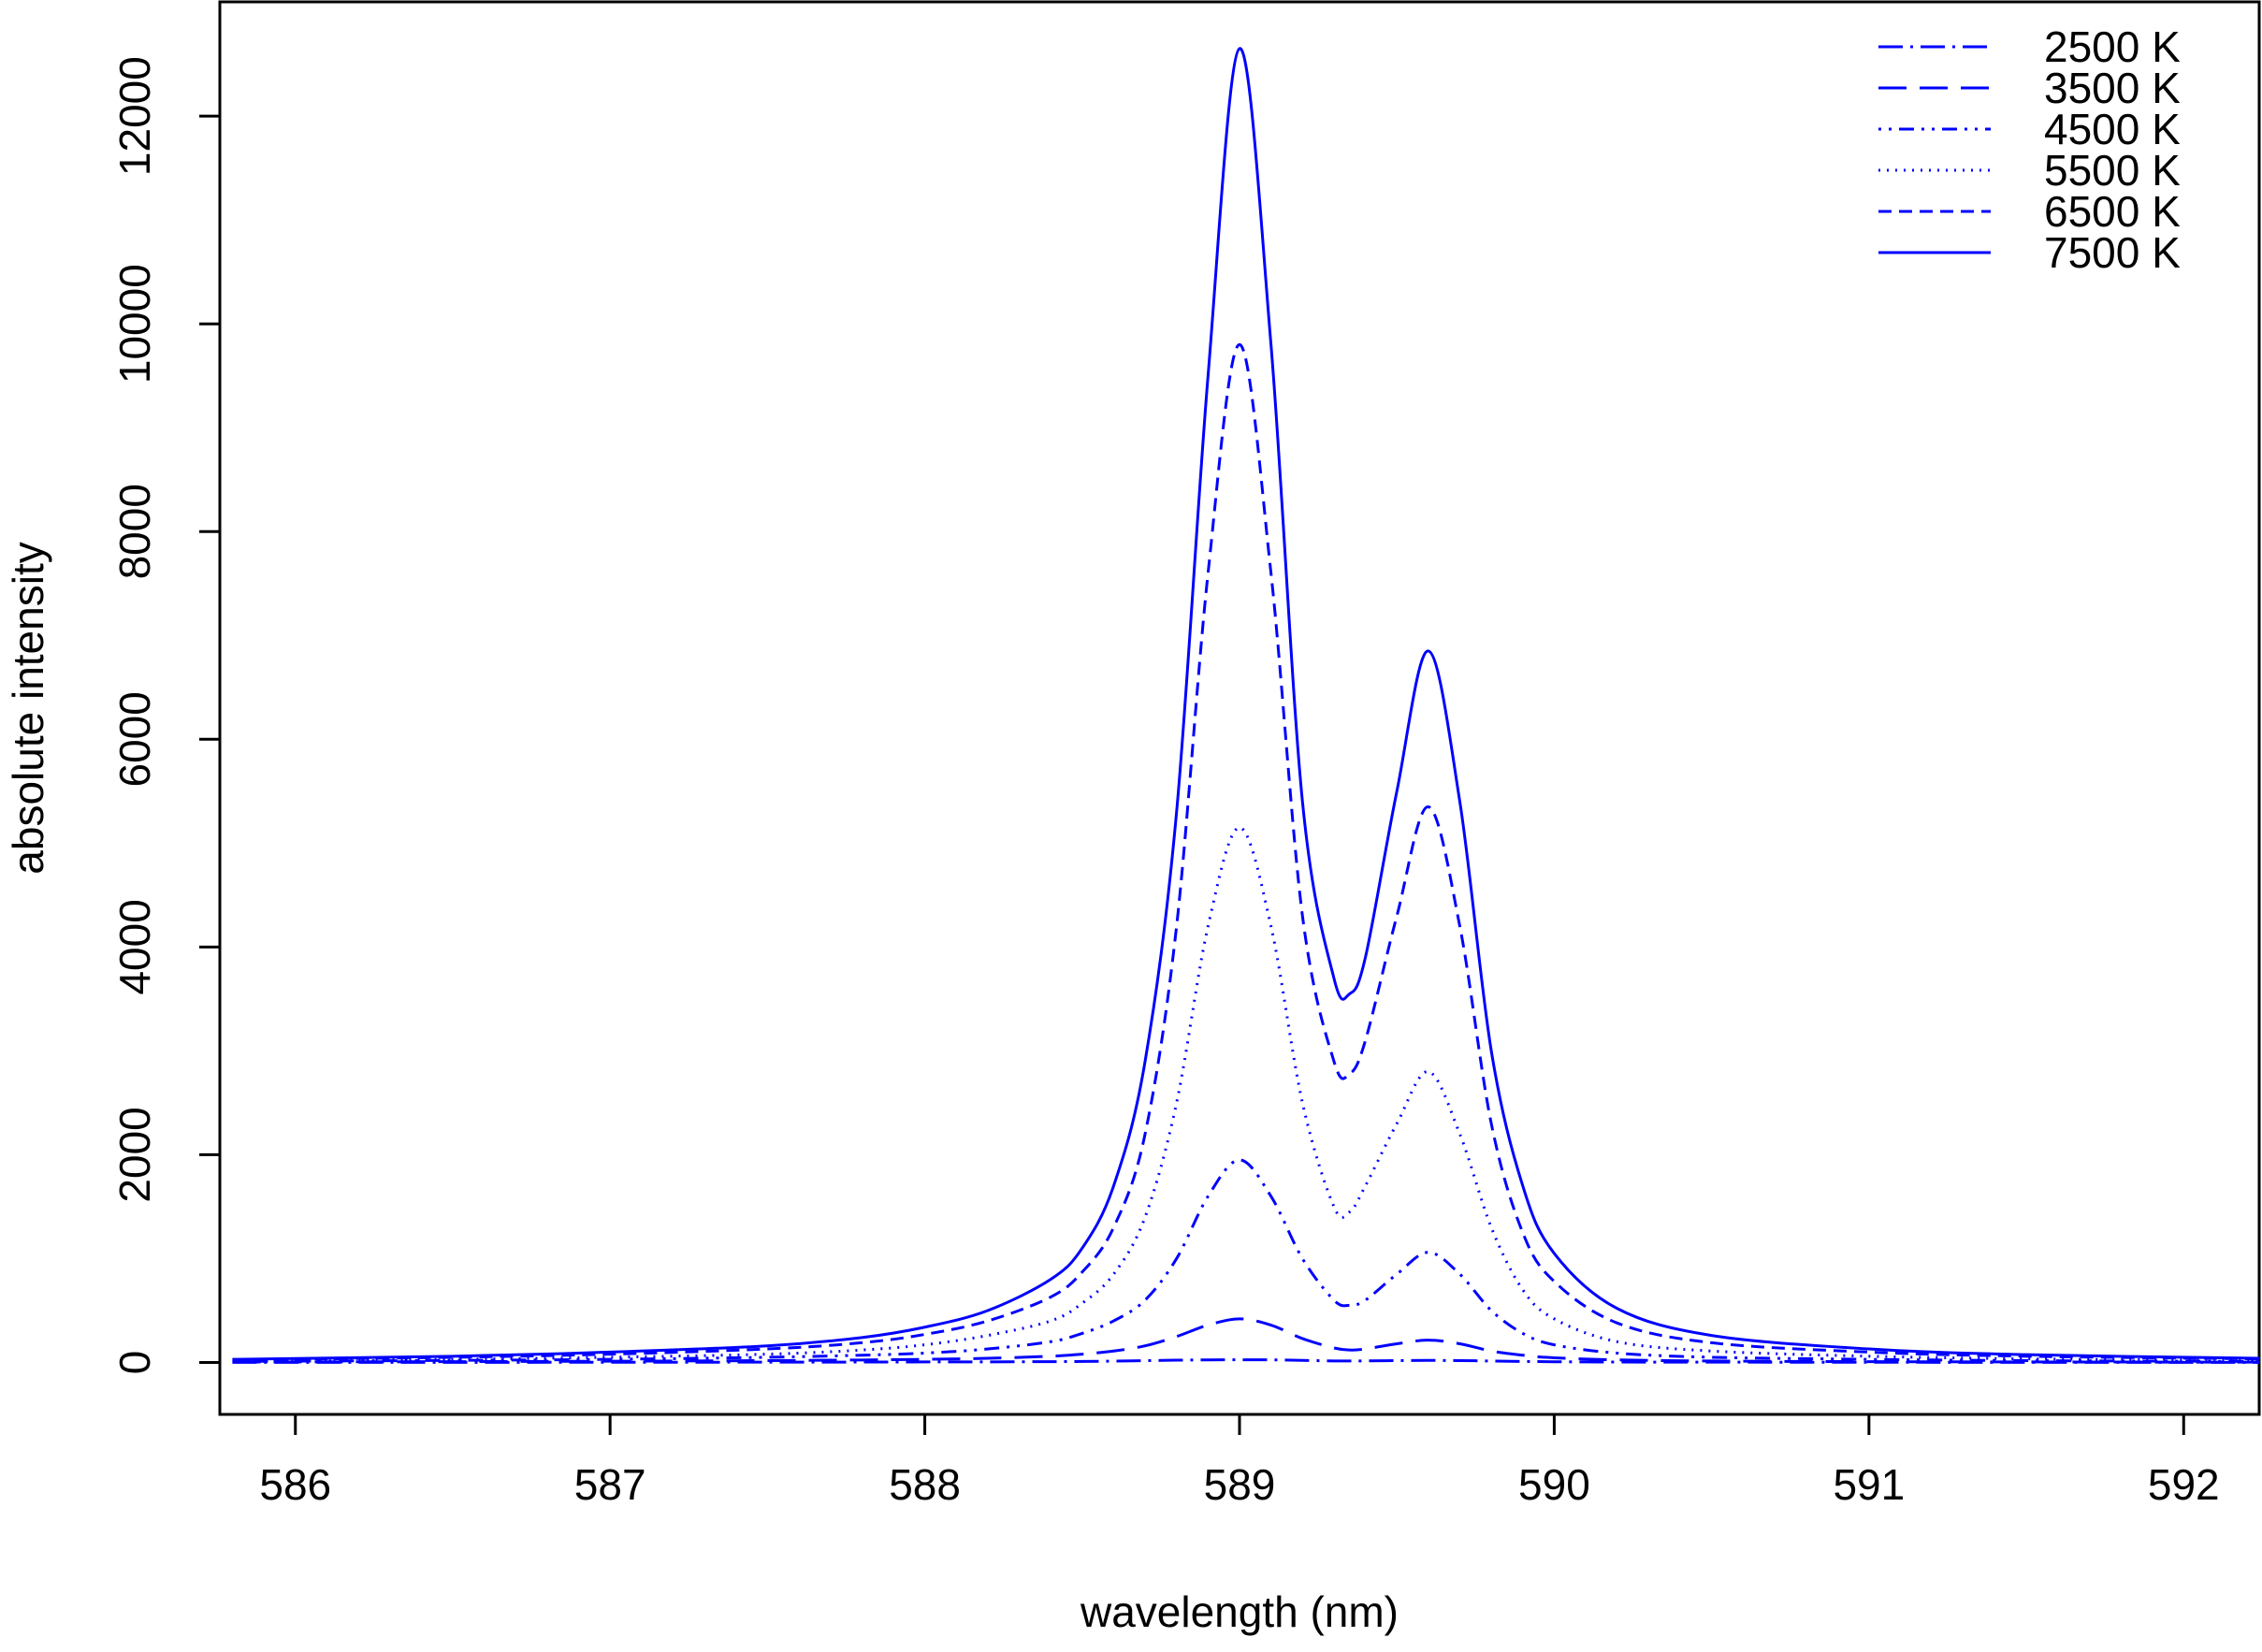 This screenshot has width=2262, height=1652. Describe the element at coordinates (610, 1484) in the screenshot. I see `x-tick-label: 587` at that location.